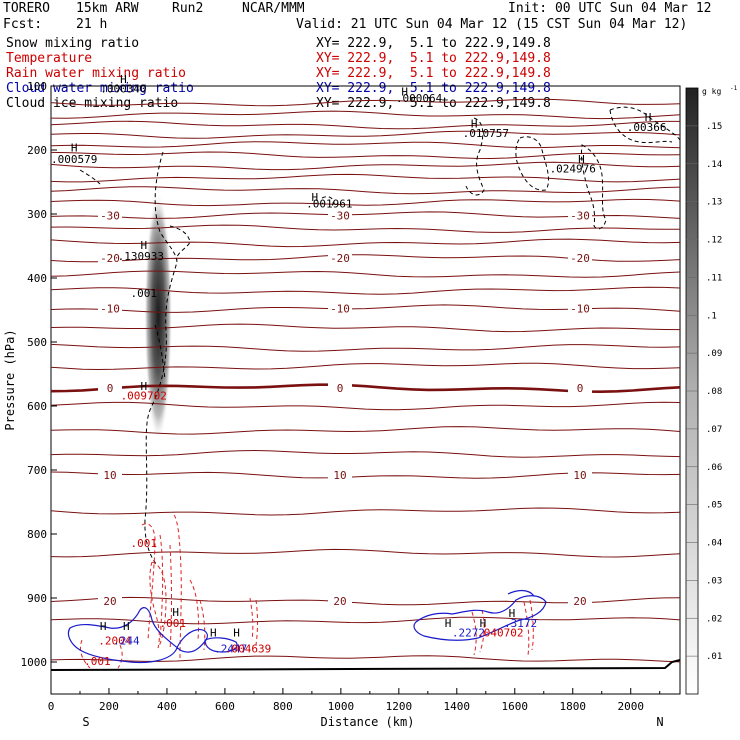  What do you see at coordinates (714, 278) in the screenshot?
I see `colorbar-tick-label: .11` at bounding box center [714, 278].